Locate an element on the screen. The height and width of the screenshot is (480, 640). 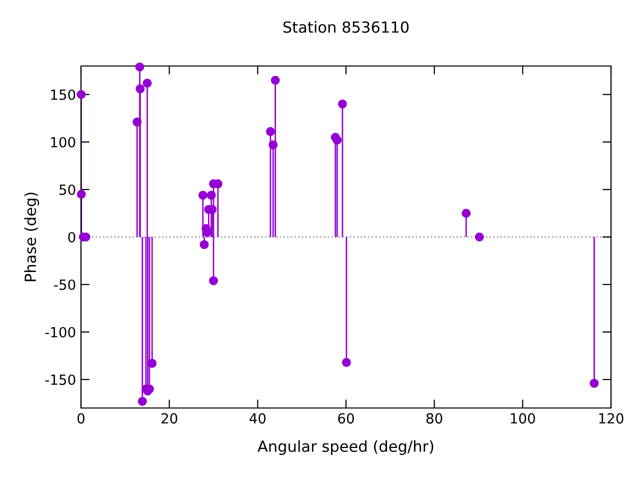
y-tick-label: 100 is located at coordinates (63, 142).